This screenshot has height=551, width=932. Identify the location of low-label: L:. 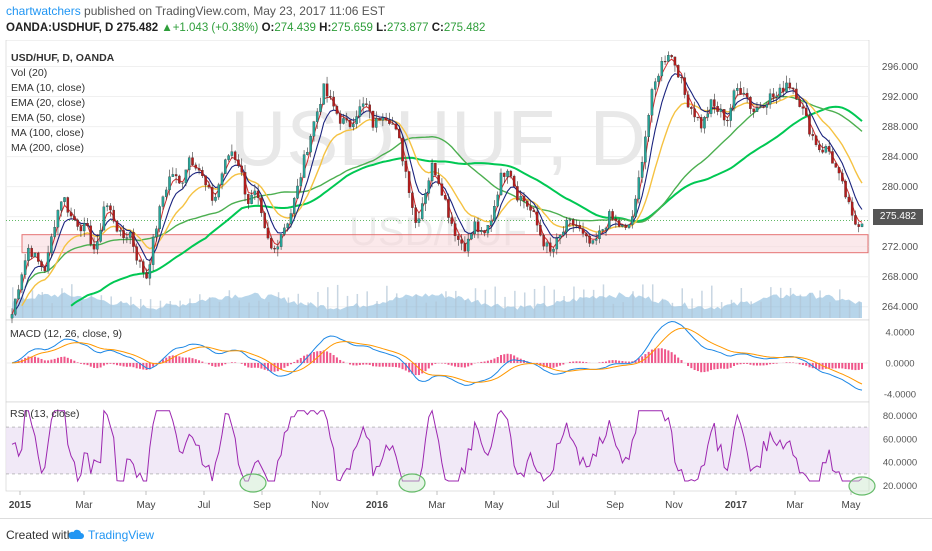
(381, 28).